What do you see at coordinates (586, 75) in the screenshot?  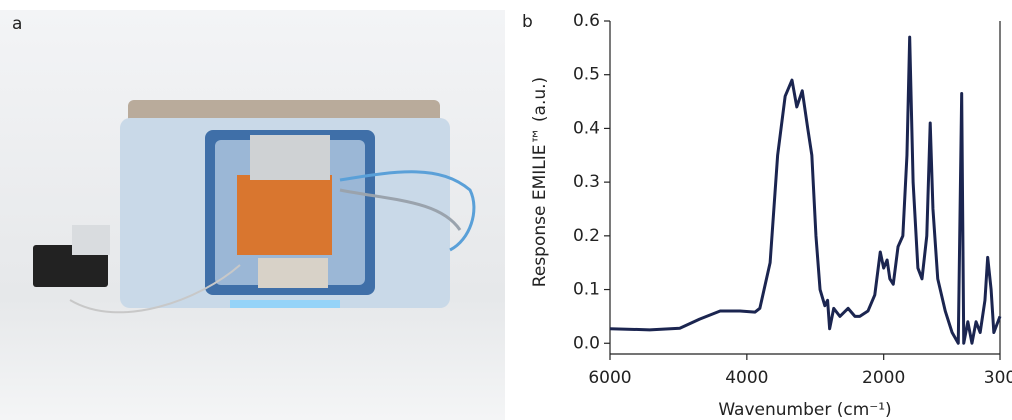 I see `y-tick-label: 0.5` at bounding box center [586, 75].